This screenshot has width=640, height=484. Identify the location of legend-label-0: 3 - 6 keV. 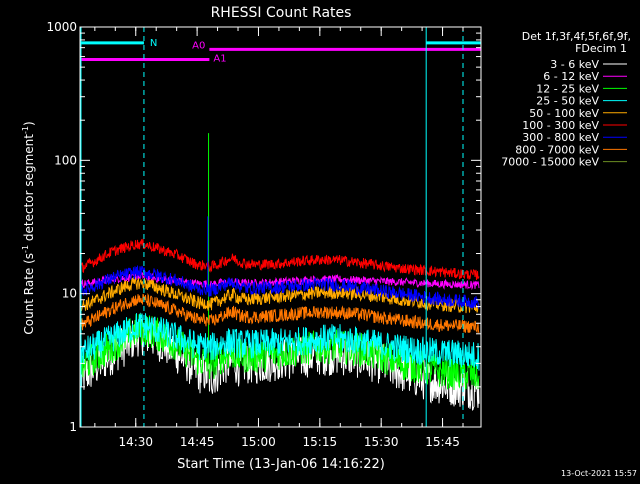
(574, 64).